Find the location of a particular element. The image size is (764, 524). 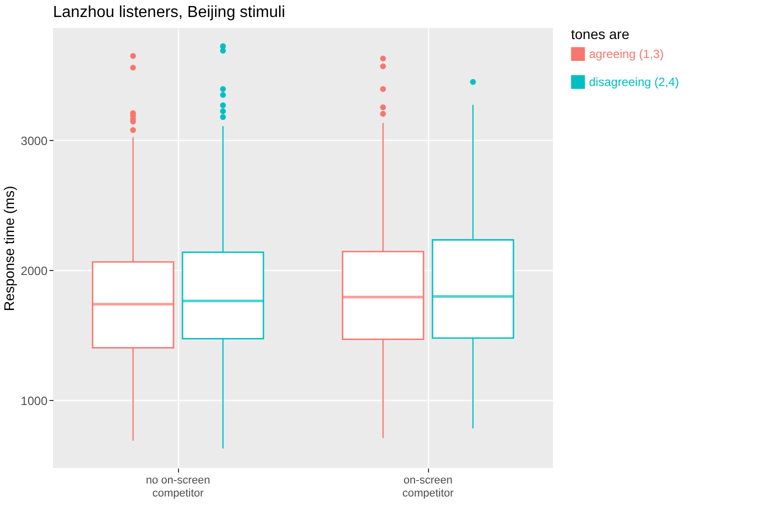

x-tick-label: no on-screen competitor is located at coordinates (178, 487).